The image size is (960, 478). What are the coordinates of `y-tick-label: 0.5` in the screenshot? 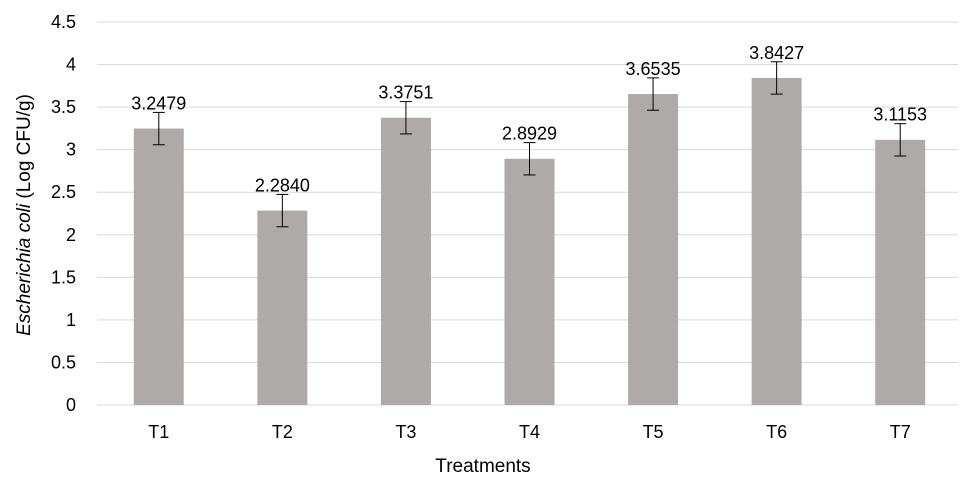 It's located at (63, 362).